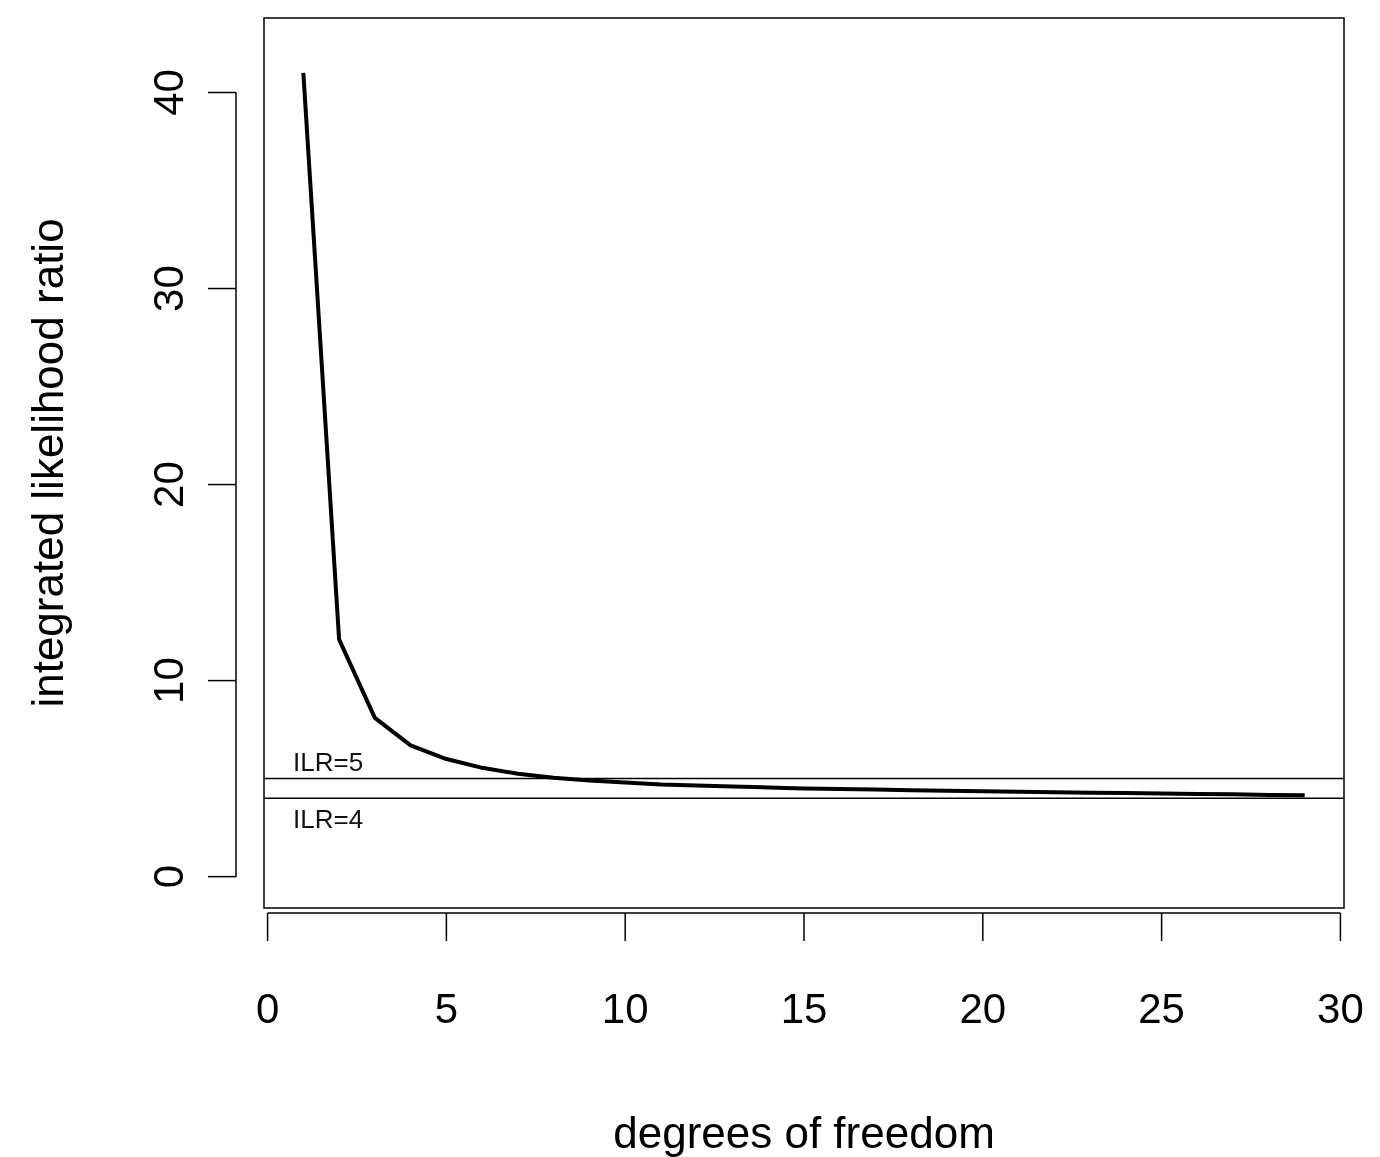  What do you see at coordinates (328, 761) in the screenshot?
I see `ref-line-label: ILR=5` at bounding box center [328, 761].